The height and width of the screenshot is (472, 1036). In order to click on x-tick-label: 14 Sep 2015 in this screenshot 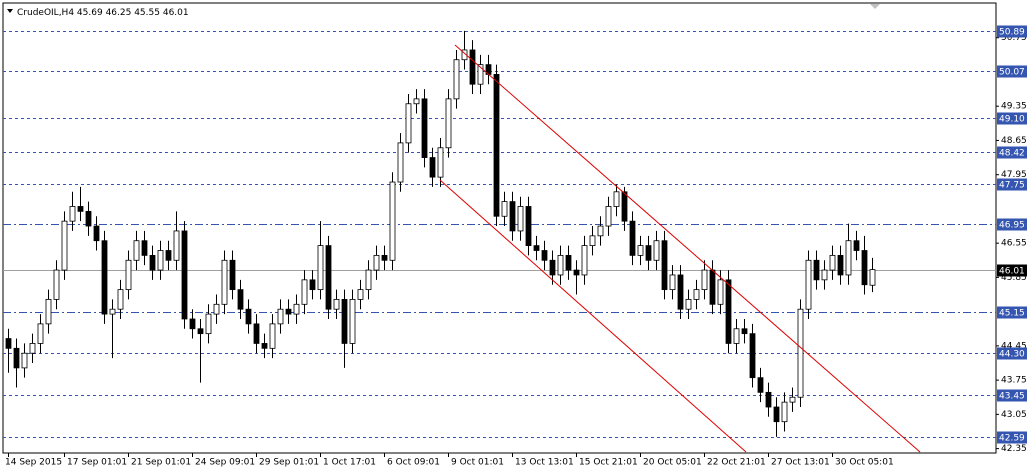, I will do `click(33, 463)`.